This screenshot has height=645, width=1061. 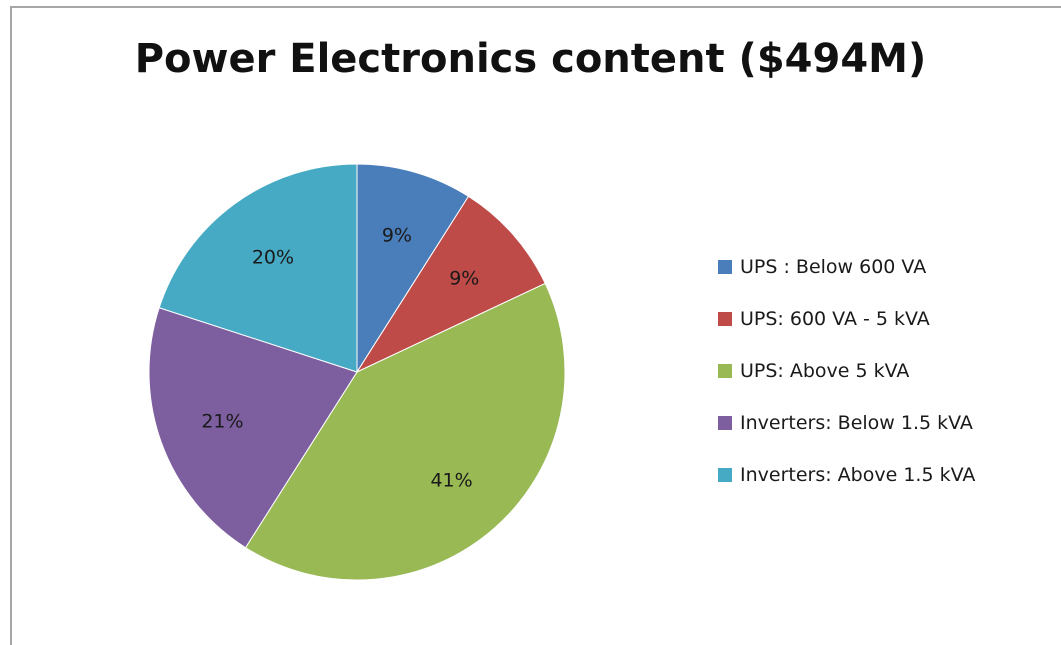 I want to click on legend-label: Inverters: Below 1.5 kVA, so click(x=856, y=423).